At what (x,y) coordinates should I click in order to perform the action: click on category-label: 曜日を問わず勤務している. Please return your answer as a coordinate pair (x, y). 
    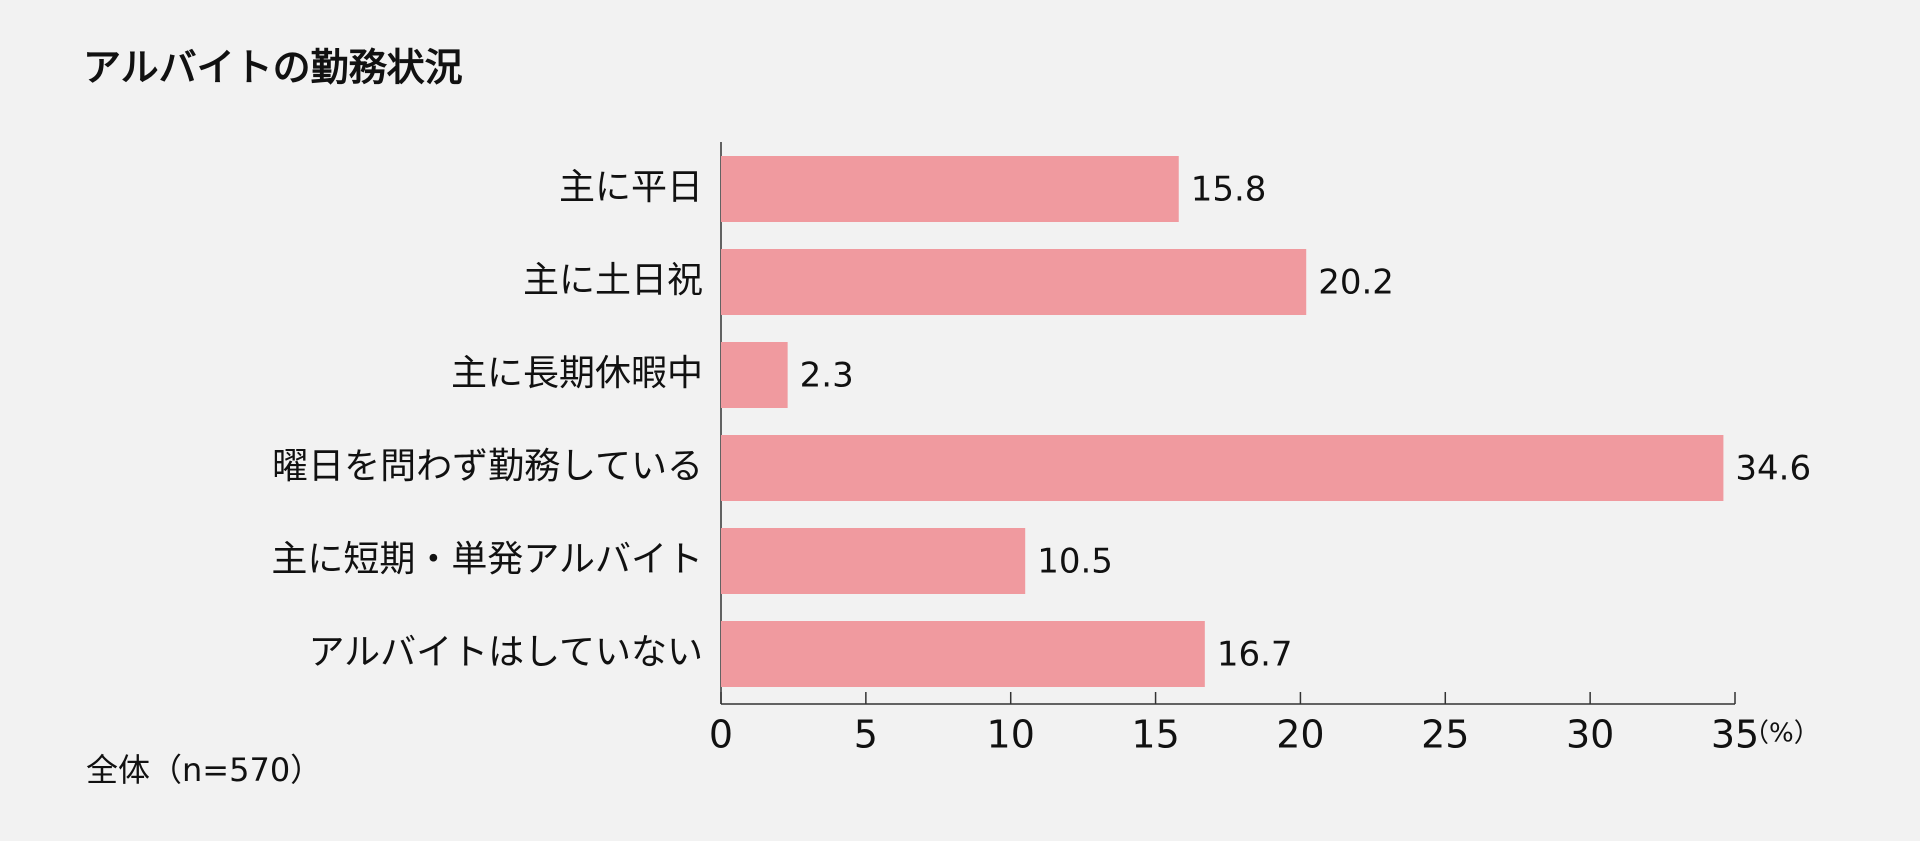
    Looking at the image, I should click on (487, 466).